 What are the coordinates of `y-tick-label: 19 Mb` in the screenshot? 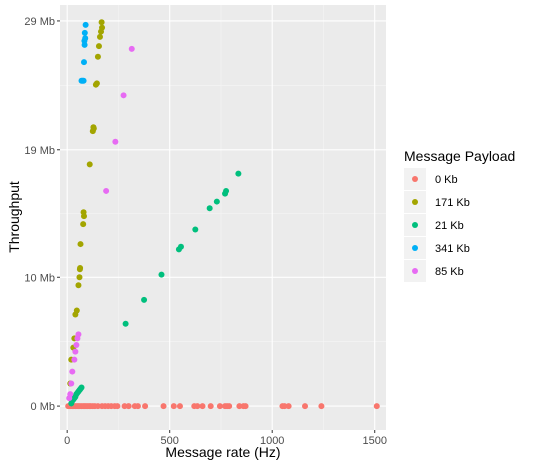 It's located at (39, 151).